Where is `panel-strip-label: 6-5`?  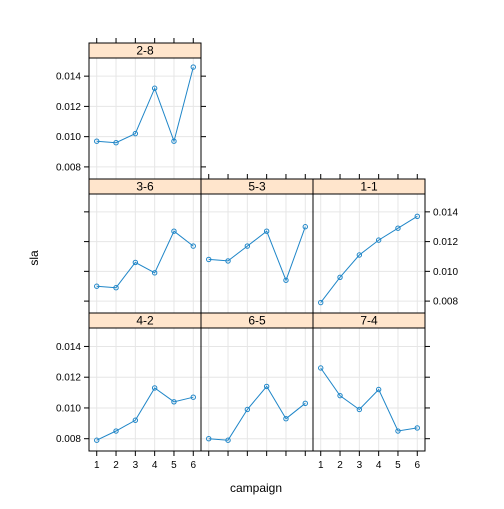
panel-strip-label: 6-5 is located at coordinates (257, 321).